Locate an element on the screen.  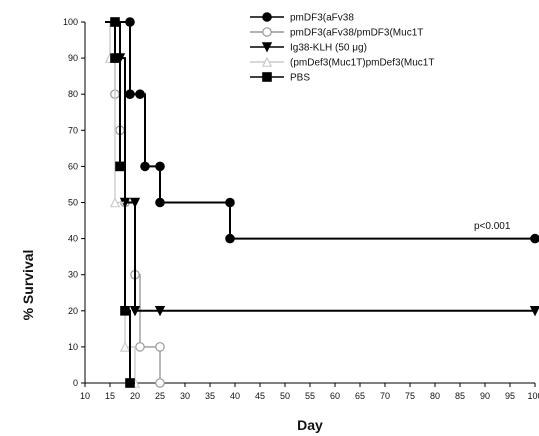
x-tick-label: 90 is located at coordinates (485, 396).